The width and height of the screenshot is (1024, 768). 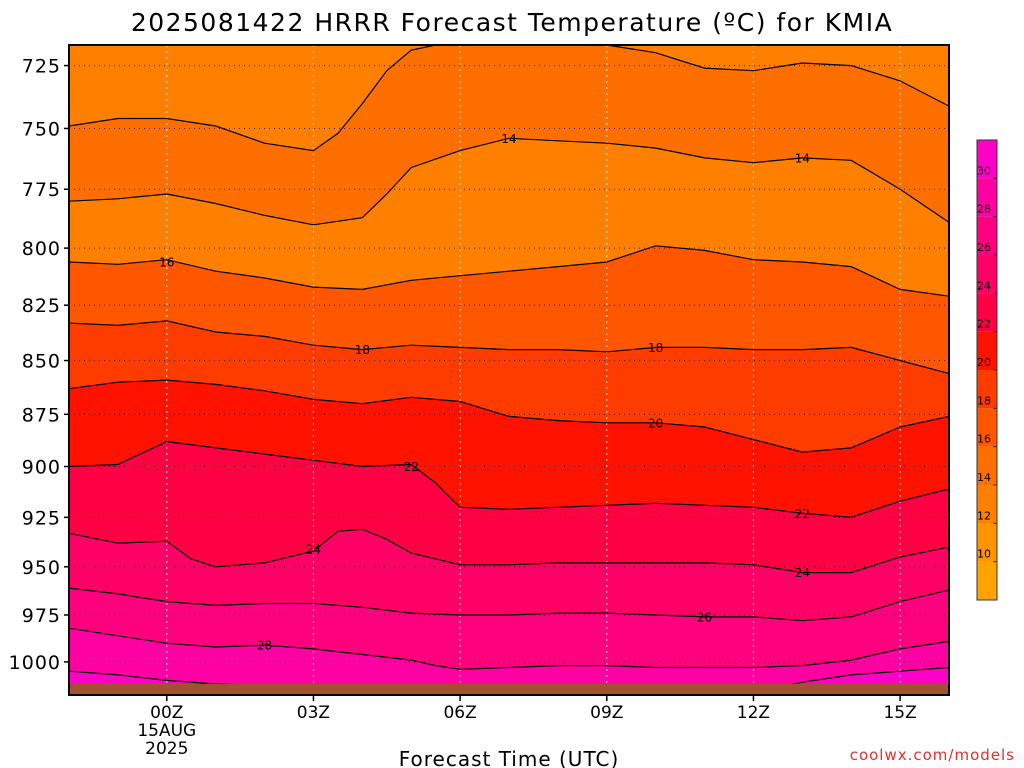 I want to click on colorbar-tick-label: 28, so click(x=984, y=209).